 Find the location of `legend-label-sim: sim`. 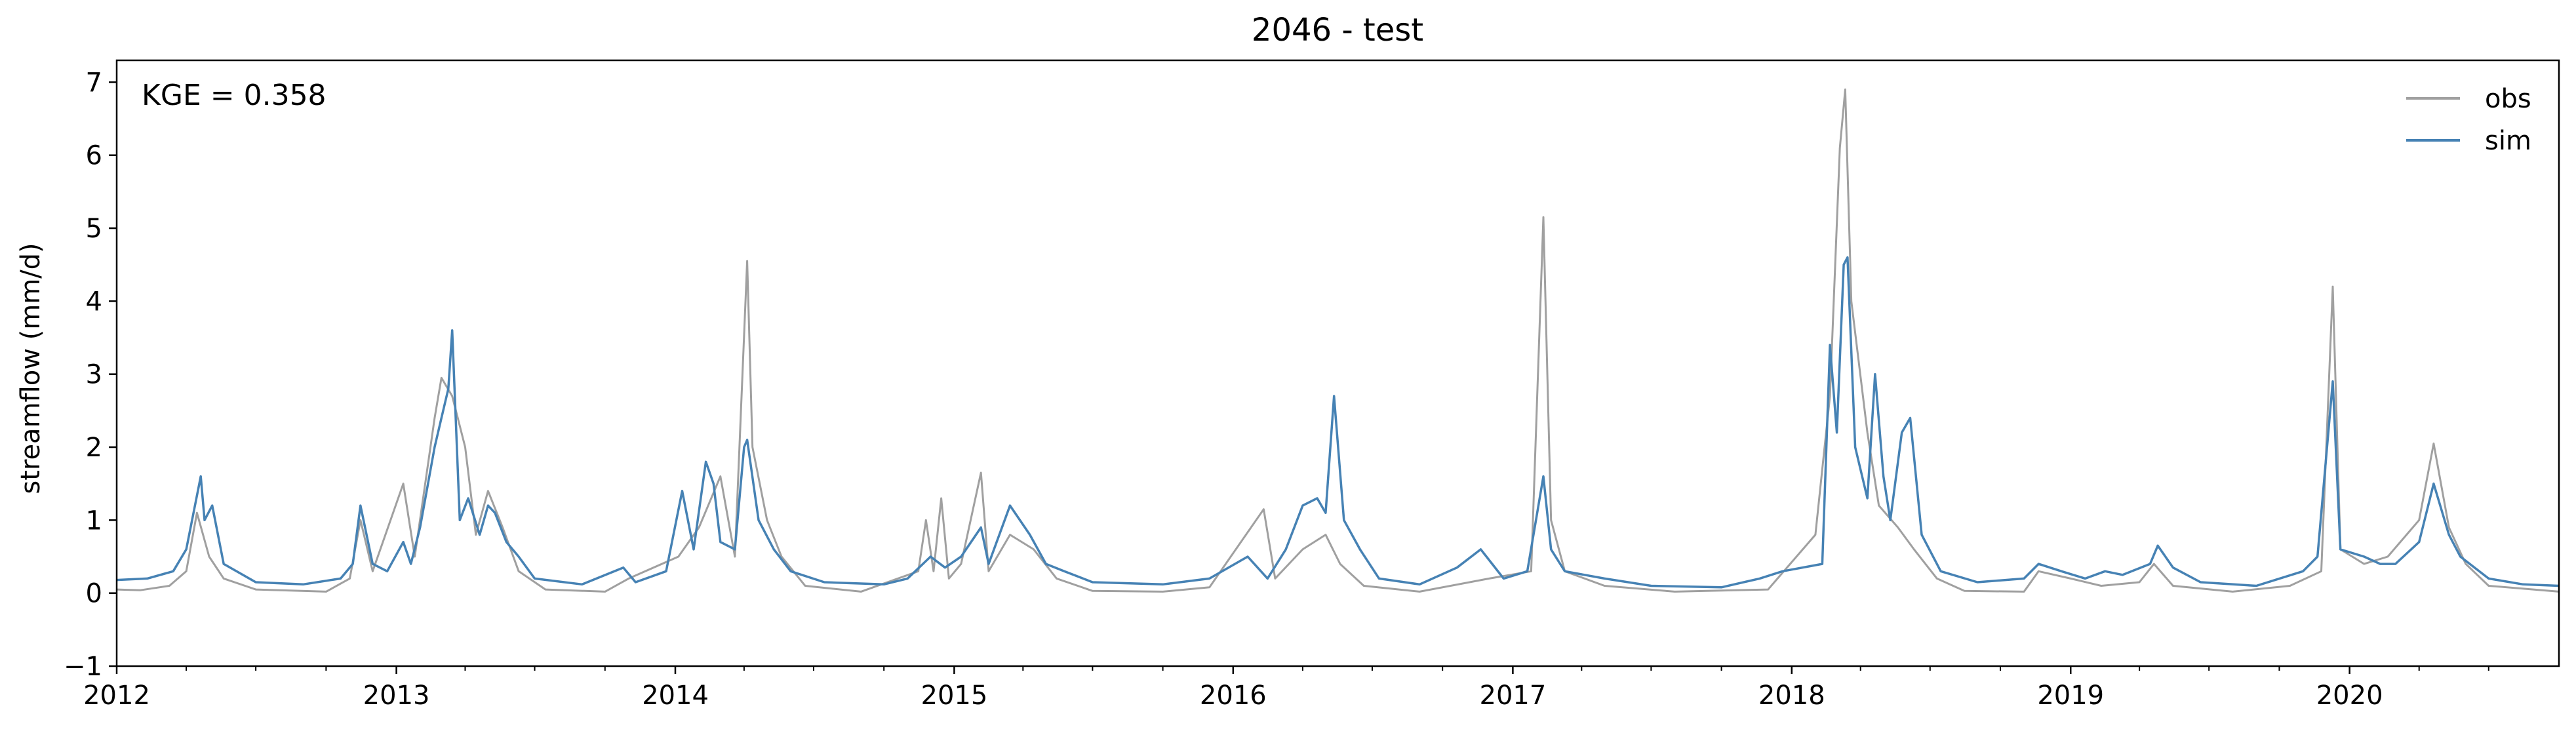

legend-label-sim: sim is located at coordinates (2508, 141).